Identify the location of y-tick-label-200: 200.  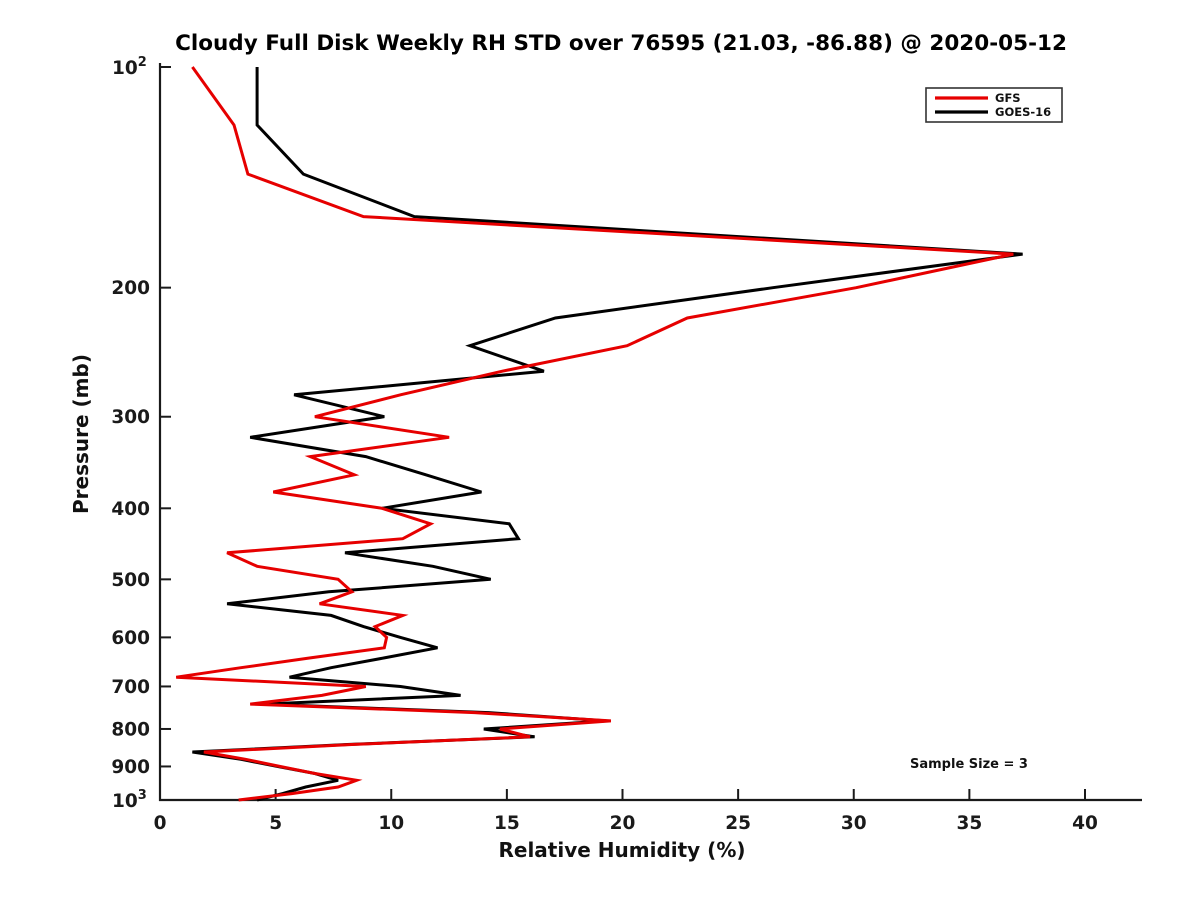
(130, 288).